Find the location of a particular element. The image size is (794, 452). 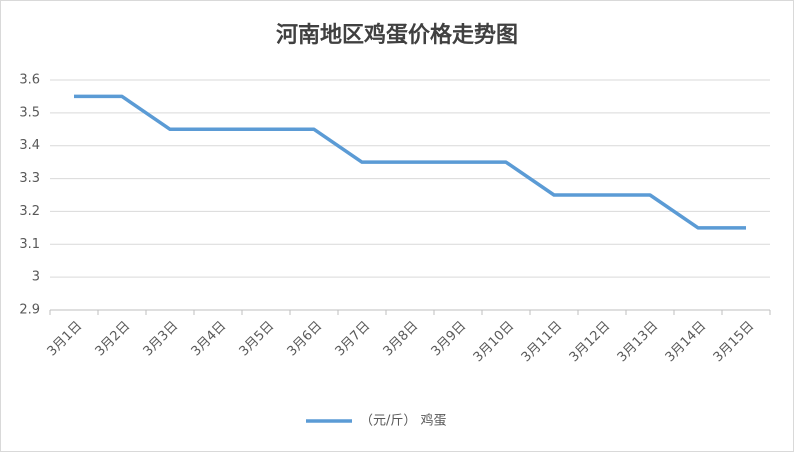

y-tick-label: 3.5 is located at coordinates (29, 112).